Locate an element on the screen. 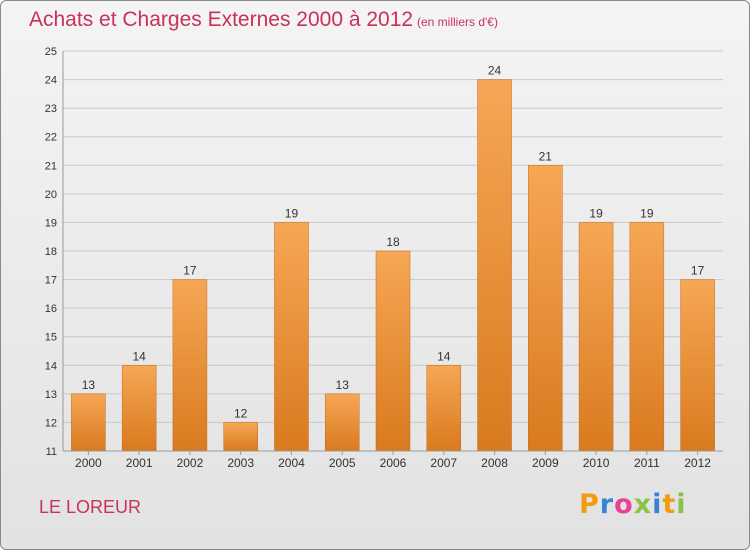 This screenshot has height=550, width=750. x-tick-label: 2008 is located at coordinates (494, 463).